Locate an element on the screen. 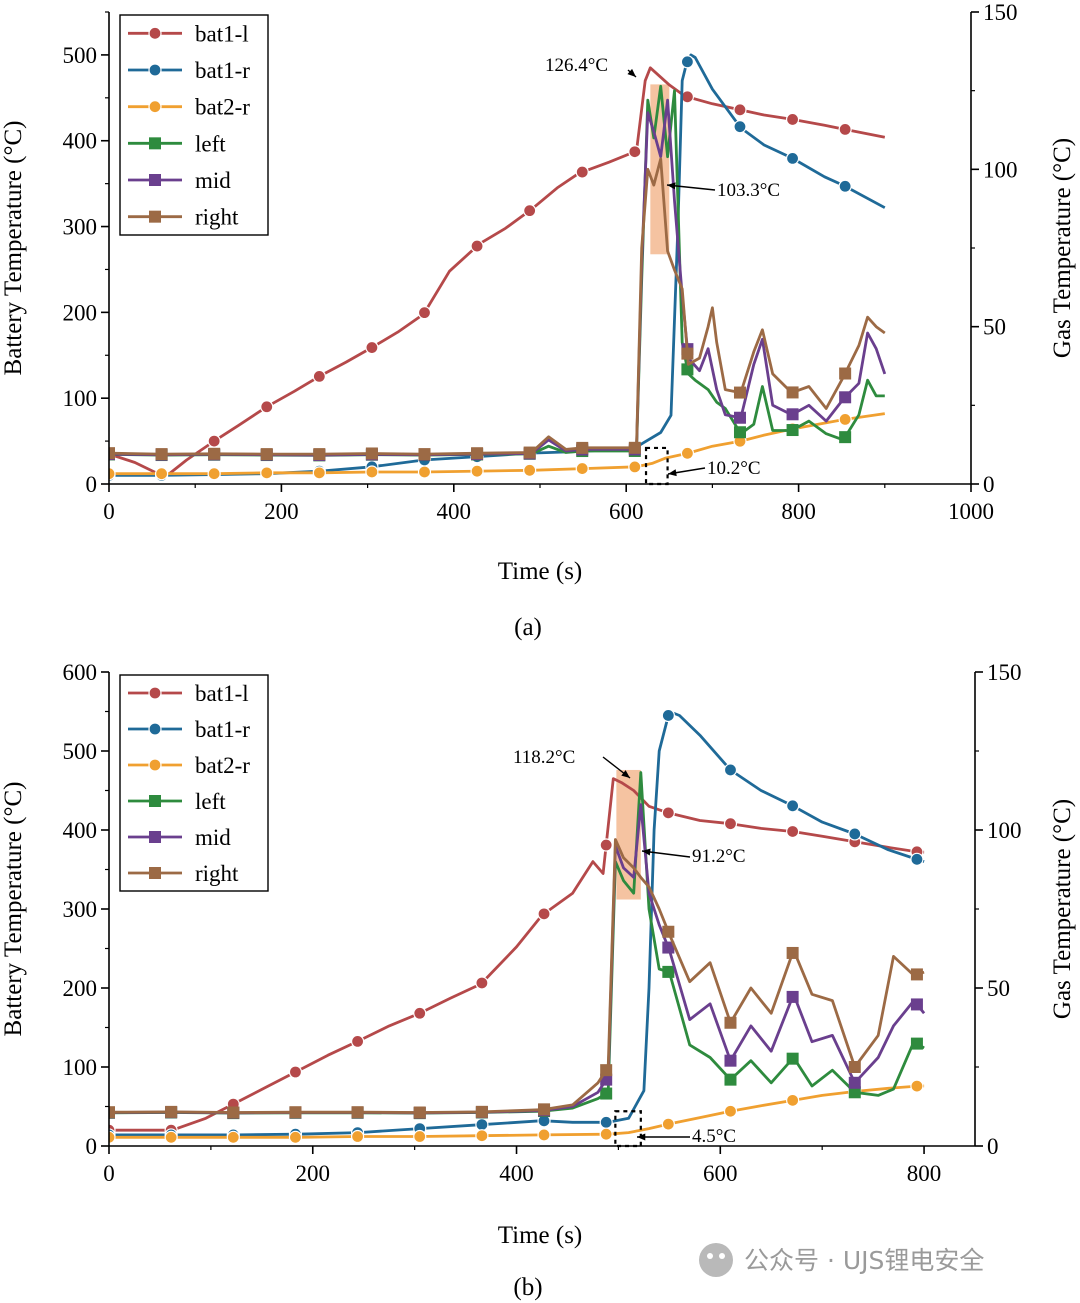 The width and height of the screenshot is (1080, 1303). panel-caption: (a) is located at coordinates (528, 627).